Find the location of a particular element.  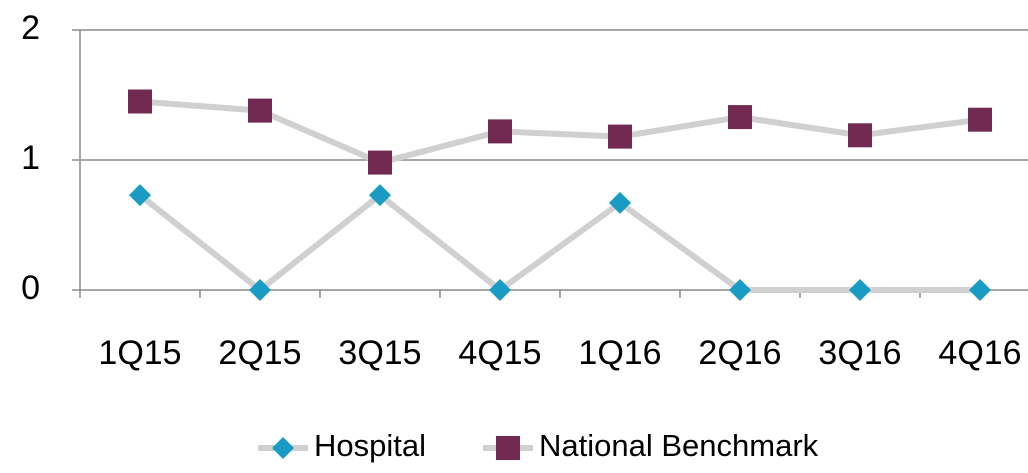

y-tick-label: 1 is located at coordinates (30, 158).